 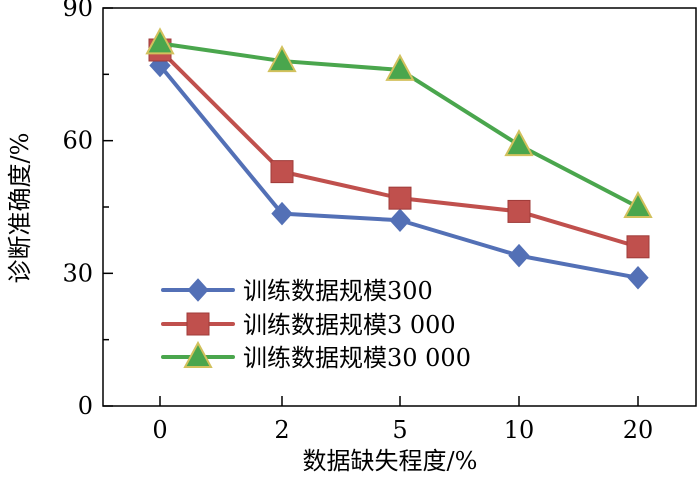 What do you see at coordinates (281, 430) in the screenshot?
I see `x-tick-label: 2` at bounding box center [281, 430].